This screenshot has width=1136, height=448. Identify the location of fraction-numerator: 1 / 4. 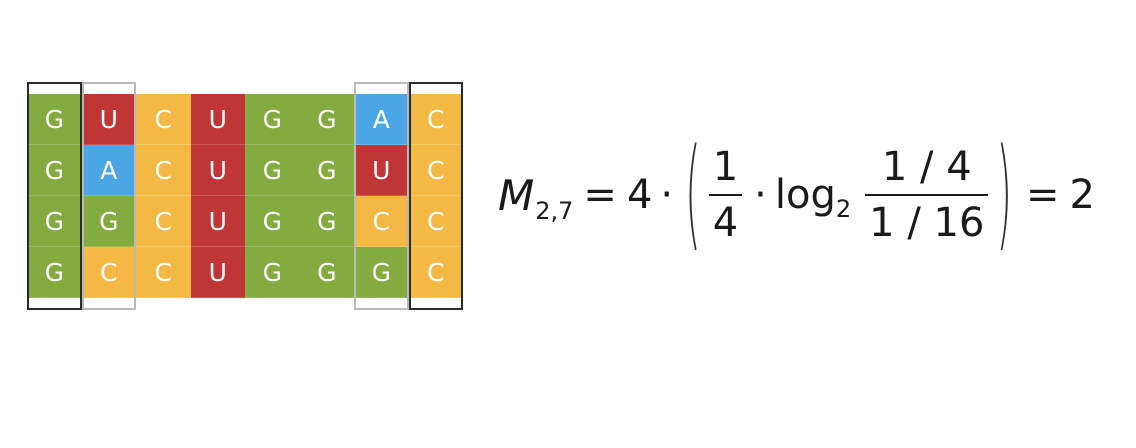
(926, 167).